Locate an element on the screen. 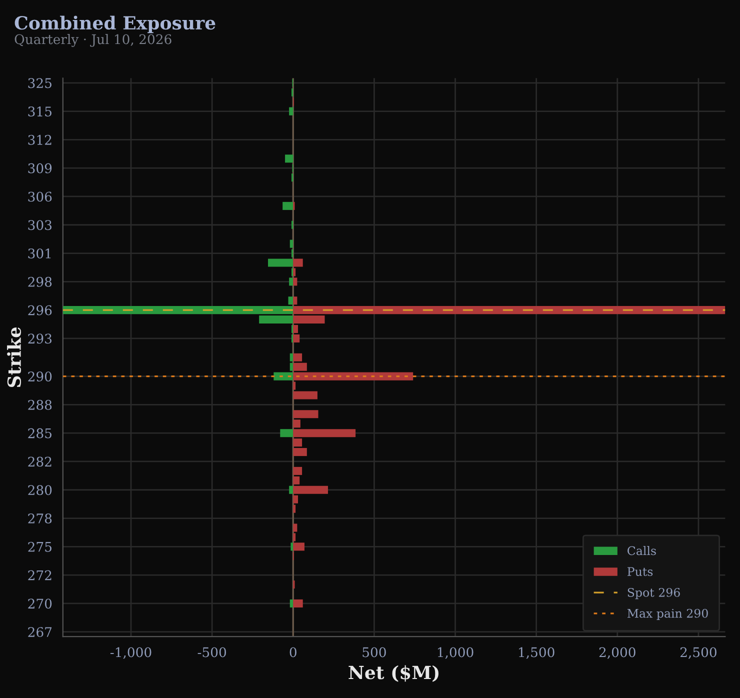 The image size is (740, 698). y-tick-label: 293 is located at coordinates (40, 339).